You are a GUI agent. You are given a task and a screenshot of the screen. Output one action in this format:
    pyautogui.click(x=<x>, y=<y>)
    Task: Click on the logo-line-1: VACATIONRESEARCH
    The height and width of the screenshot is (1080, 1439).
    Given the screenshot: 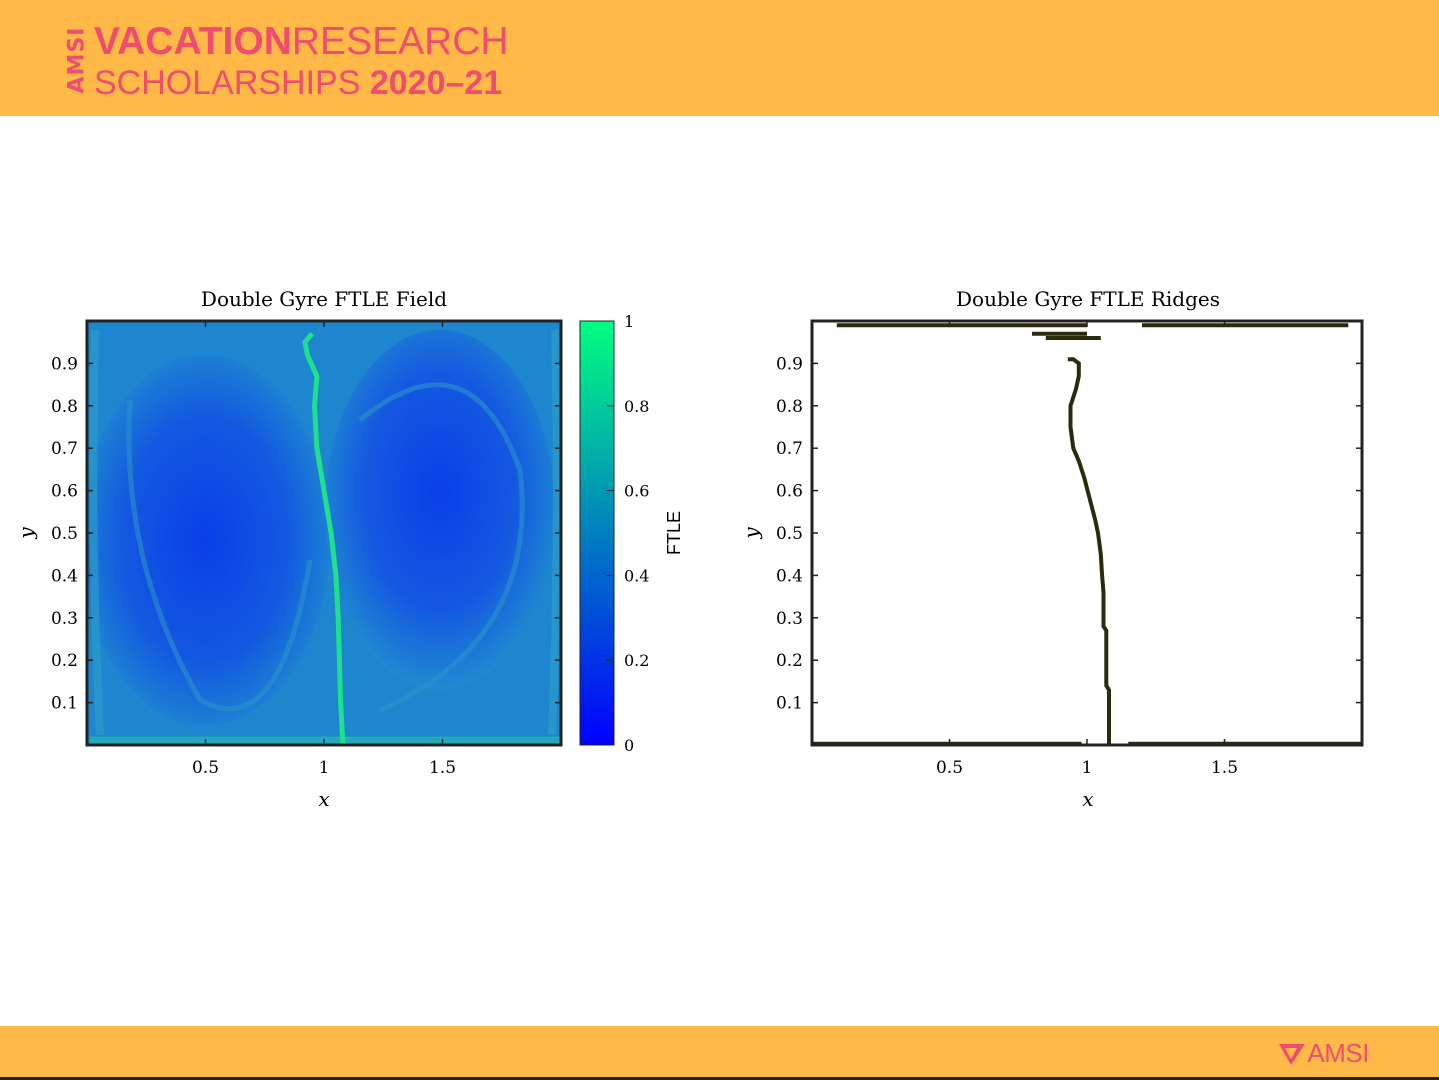 What is the action you would take?
    pyautogui.click(x=301, y=41)
    